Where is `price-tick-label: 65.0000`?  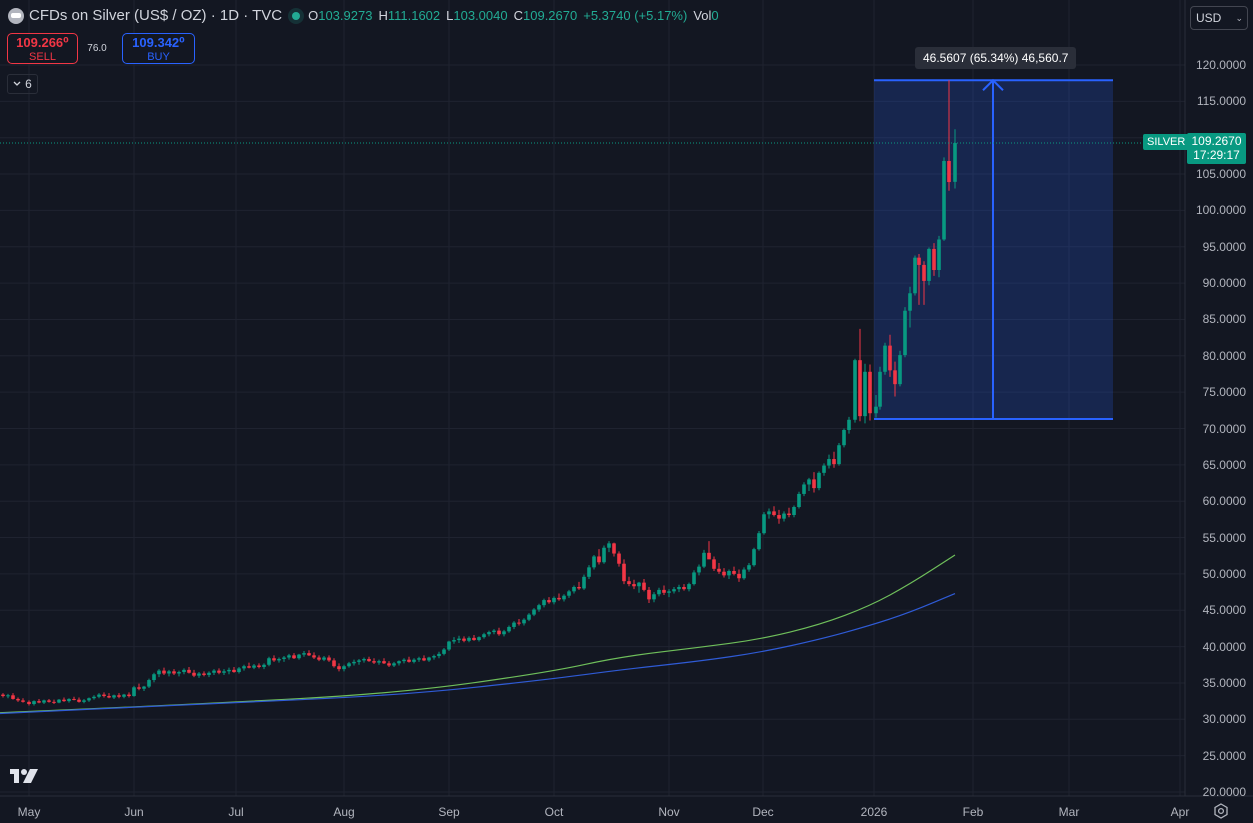
price-tick-label: 65.0000 is located at coordinates (1224, 464).